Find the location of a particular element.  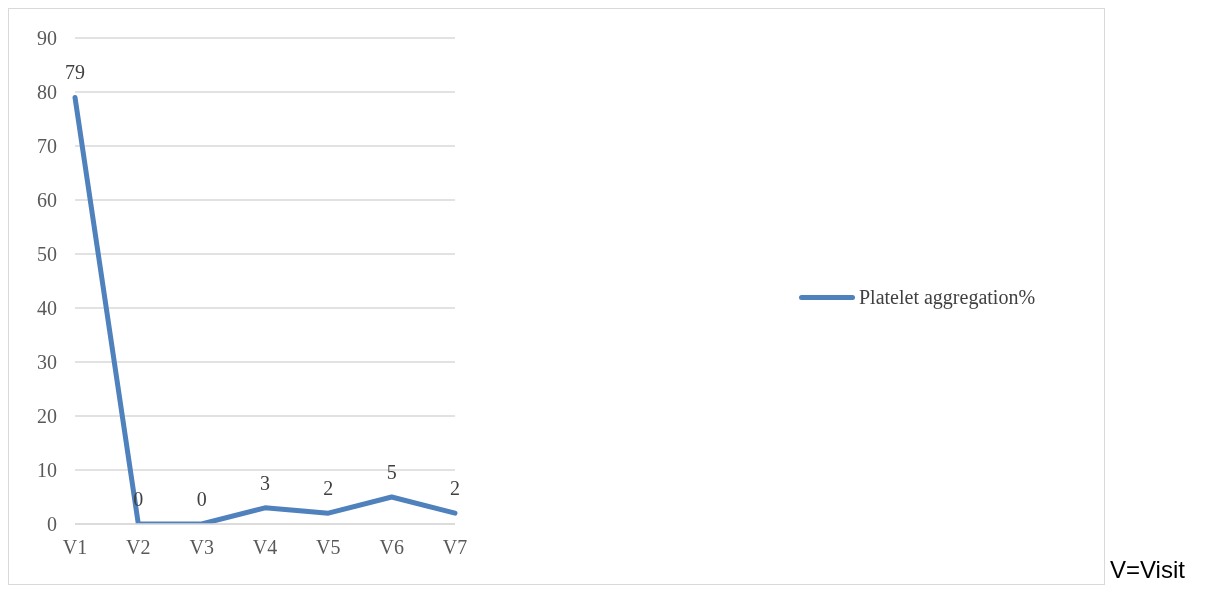

x-tick-label: V2 is located at coordinates (138, 547).